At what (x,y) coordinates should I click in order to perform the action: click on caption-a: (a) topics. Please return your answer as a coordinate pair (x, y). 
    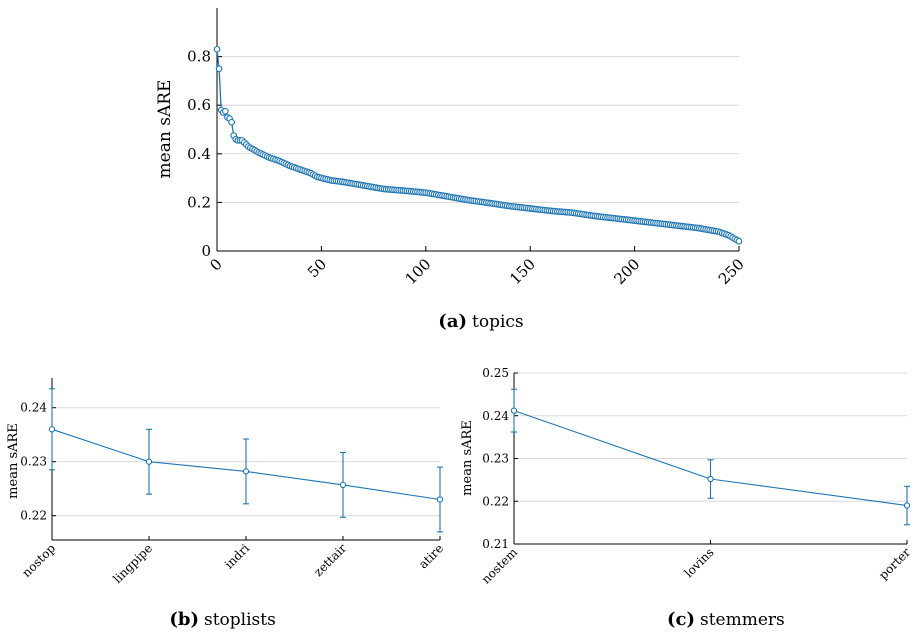
    Looking at the image, I should click on (480, 321).